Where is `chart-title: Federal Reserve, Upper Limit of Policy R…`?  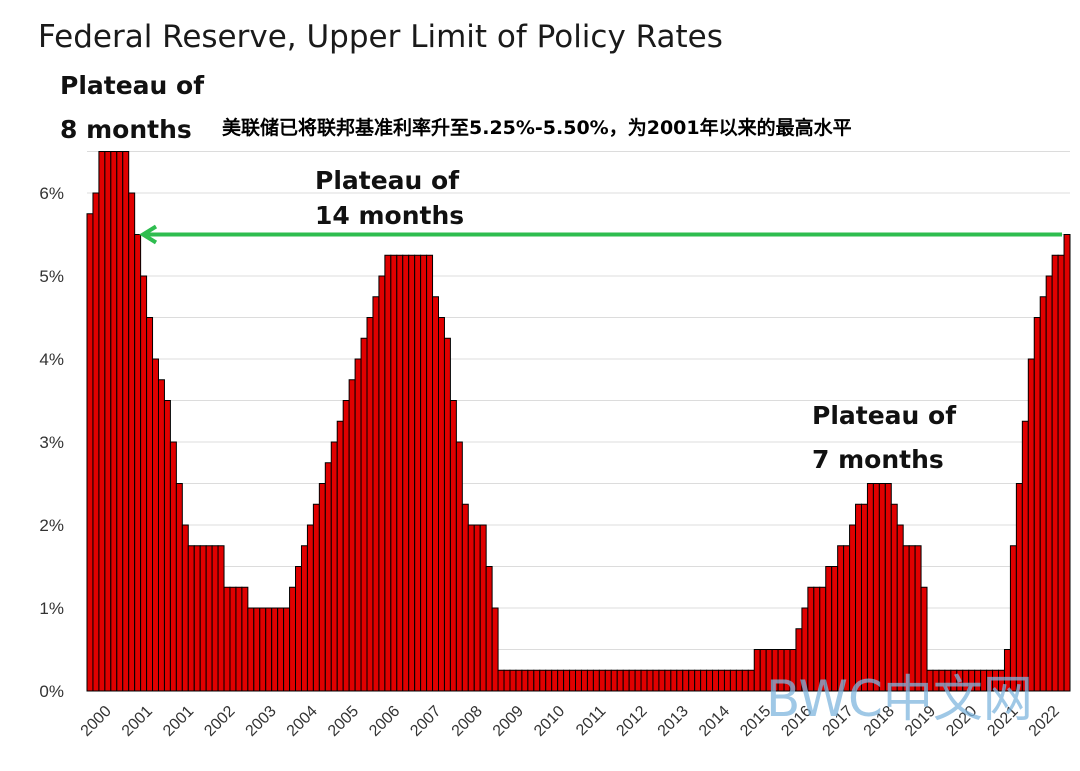 chart-title: Federal Reserve, Upper Limit of Policy R… is located at coordinates (380, 37).